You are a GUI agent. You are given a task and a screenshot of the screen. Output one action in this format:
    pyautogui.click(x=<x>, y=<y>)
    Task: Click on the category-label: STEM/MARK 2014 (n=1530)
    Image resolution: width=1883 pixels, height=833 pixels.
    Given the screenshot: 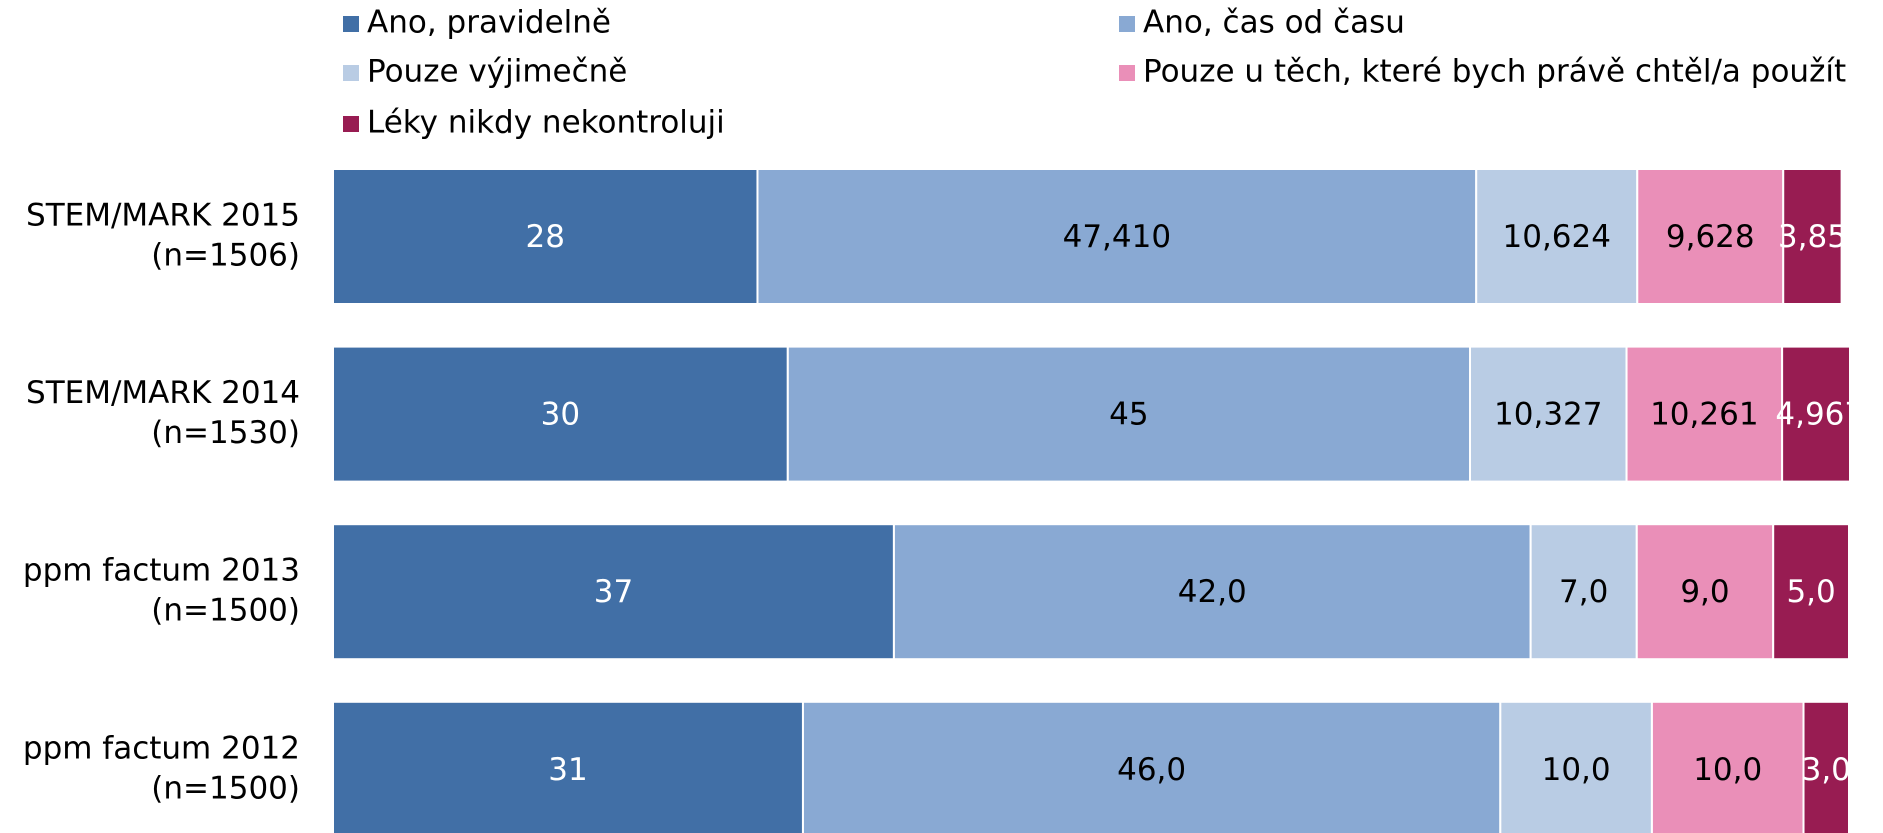 What is the action you would take?
    pyautogui.click(x=163, y=413)
    